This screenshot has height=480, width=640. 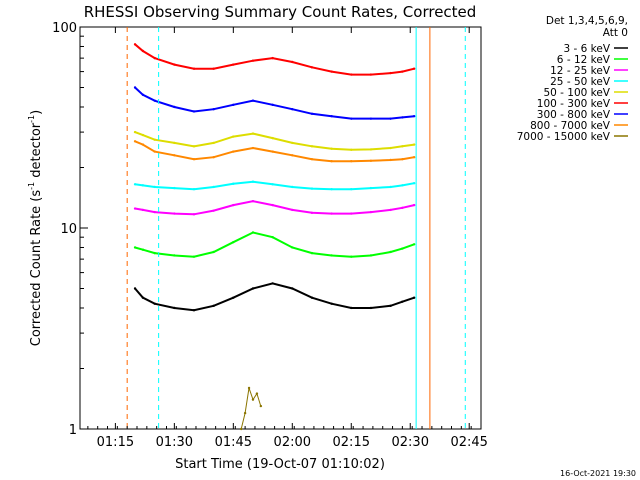 I want to click on x-tick-label: 02:45, so click(x=468, y=442).